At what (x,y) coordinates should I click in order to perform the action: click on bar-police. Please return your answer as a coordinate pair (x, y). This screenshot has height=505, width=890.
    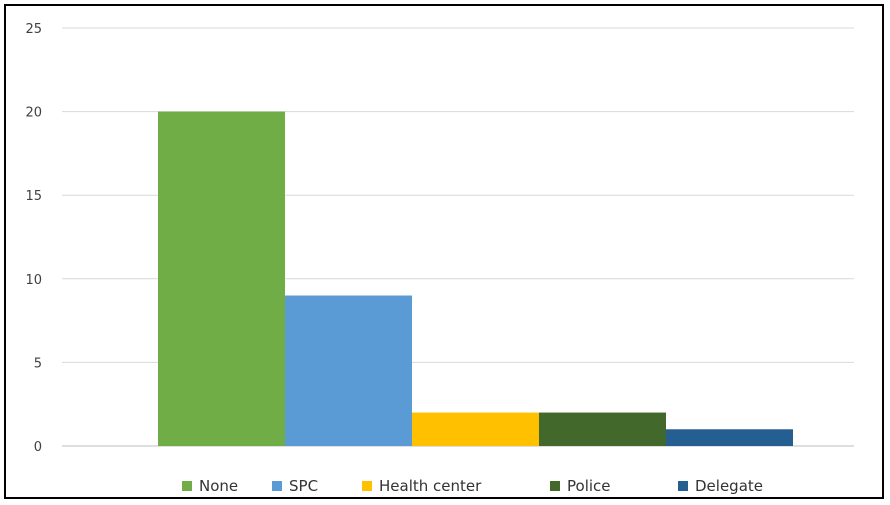
    Looking at the image, I should click on (602, 429).